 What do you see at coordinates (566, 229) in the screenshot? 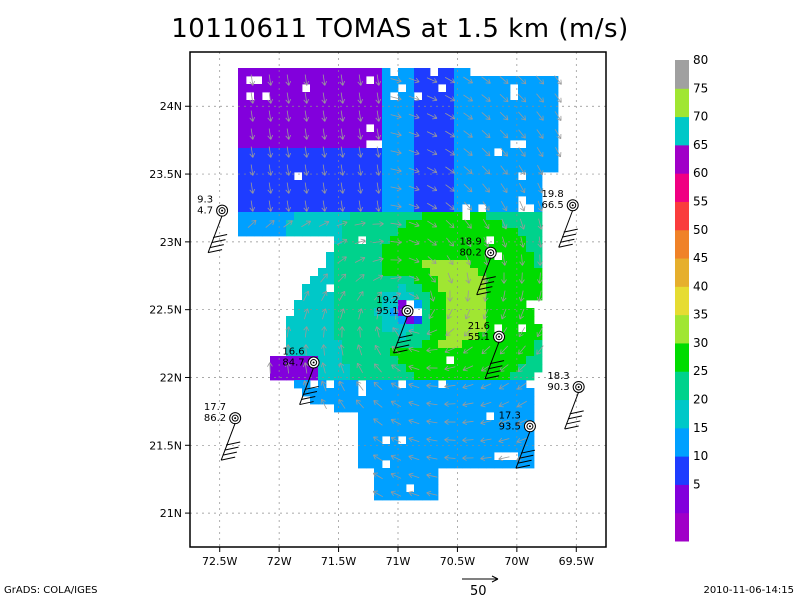
I see `wind-barb` at bounding box center [566, 229].